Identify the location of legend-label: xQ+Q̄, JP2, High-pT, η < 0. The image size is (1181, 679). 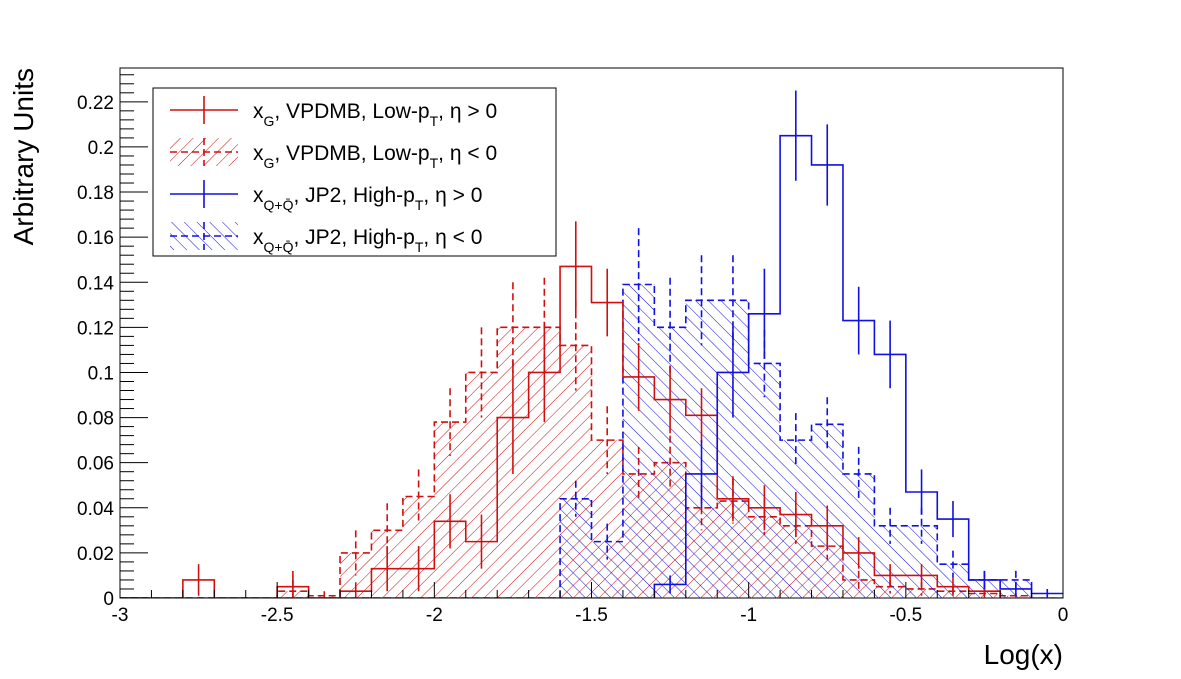
(367, 240).